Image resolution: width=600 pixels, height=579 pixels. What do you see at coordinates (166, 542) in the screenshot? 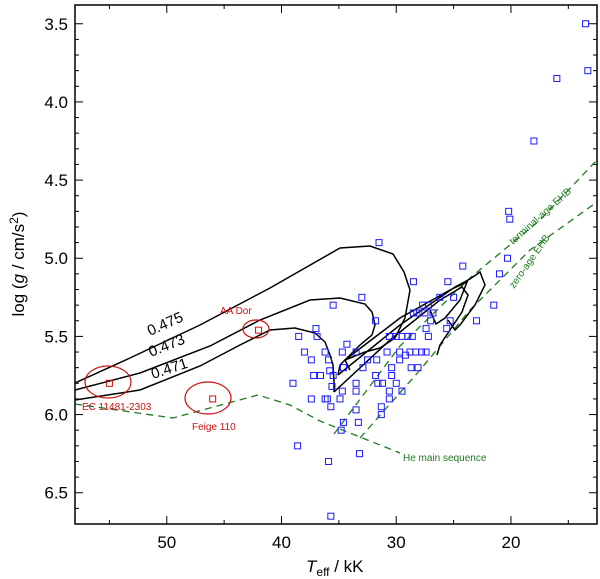
I see `x-tick-label: 50` at bounding box center [166, 542].